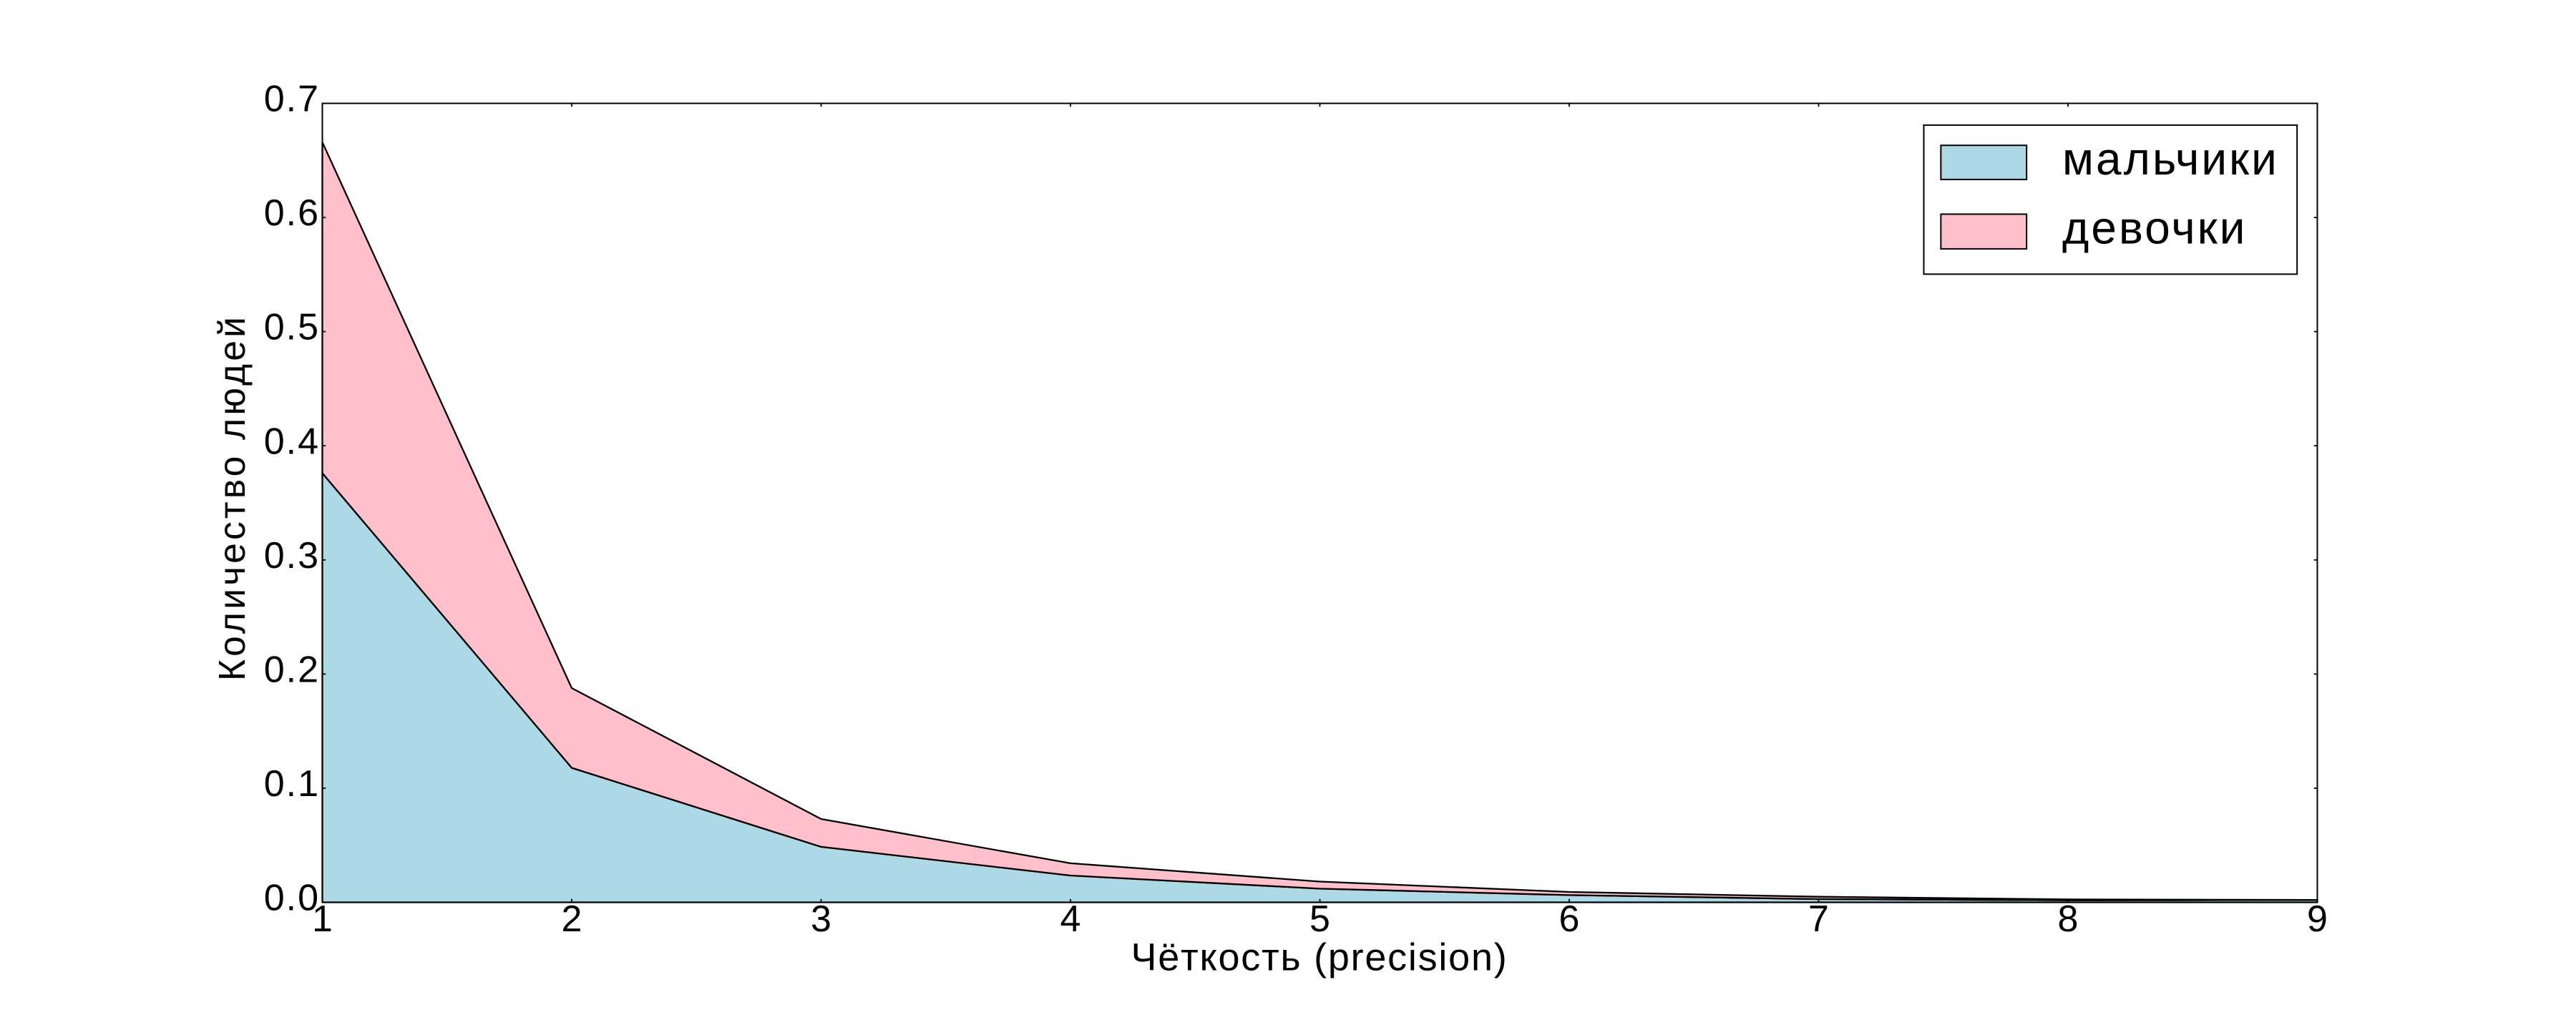  Describe the element at coordinates (292, 670) in the screenshot. I see `svg-text: 0.2` at that location.